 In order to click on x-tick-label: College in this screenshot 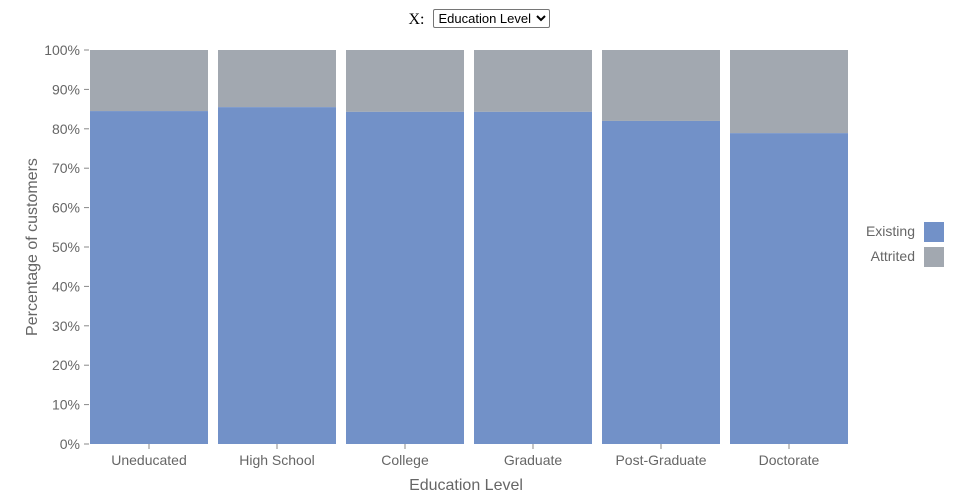, I will do `click(405, 460)`.